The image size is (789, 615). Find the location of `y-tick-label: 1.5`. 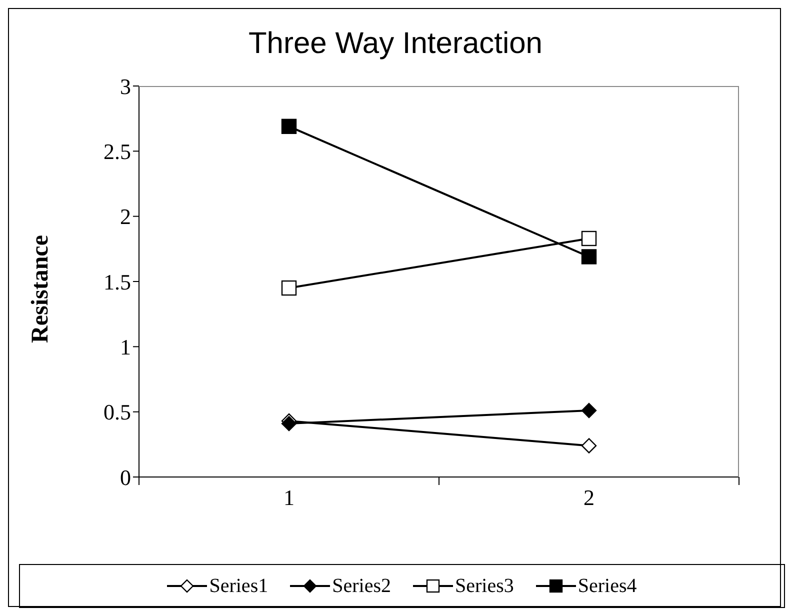

y-tick-label: 1.5 is located at coordinates (117, 281).